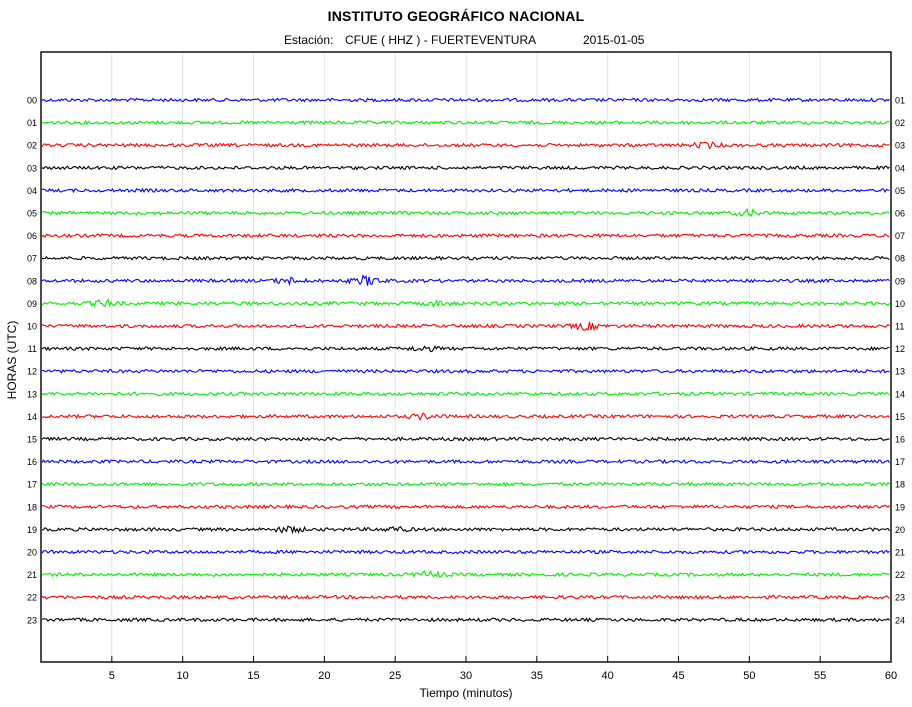 This screenshot has width=912, height=707. Describe the element at coordinates (32, 507) in the screenshot. I see `hour-label-left: 18` at that location.